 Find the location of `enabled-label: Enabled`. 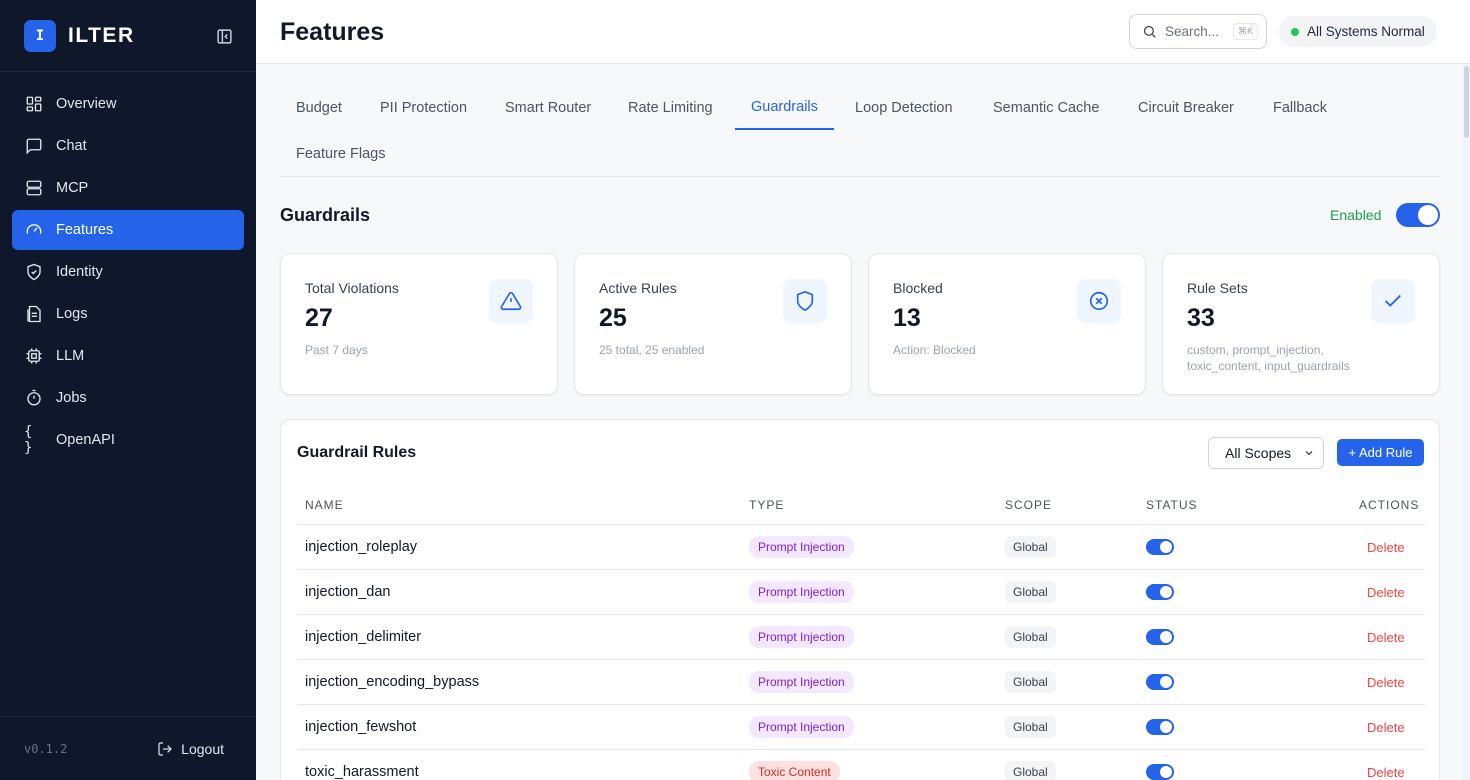

enabled-label: Enabled is located at coordinates (1356, 215).